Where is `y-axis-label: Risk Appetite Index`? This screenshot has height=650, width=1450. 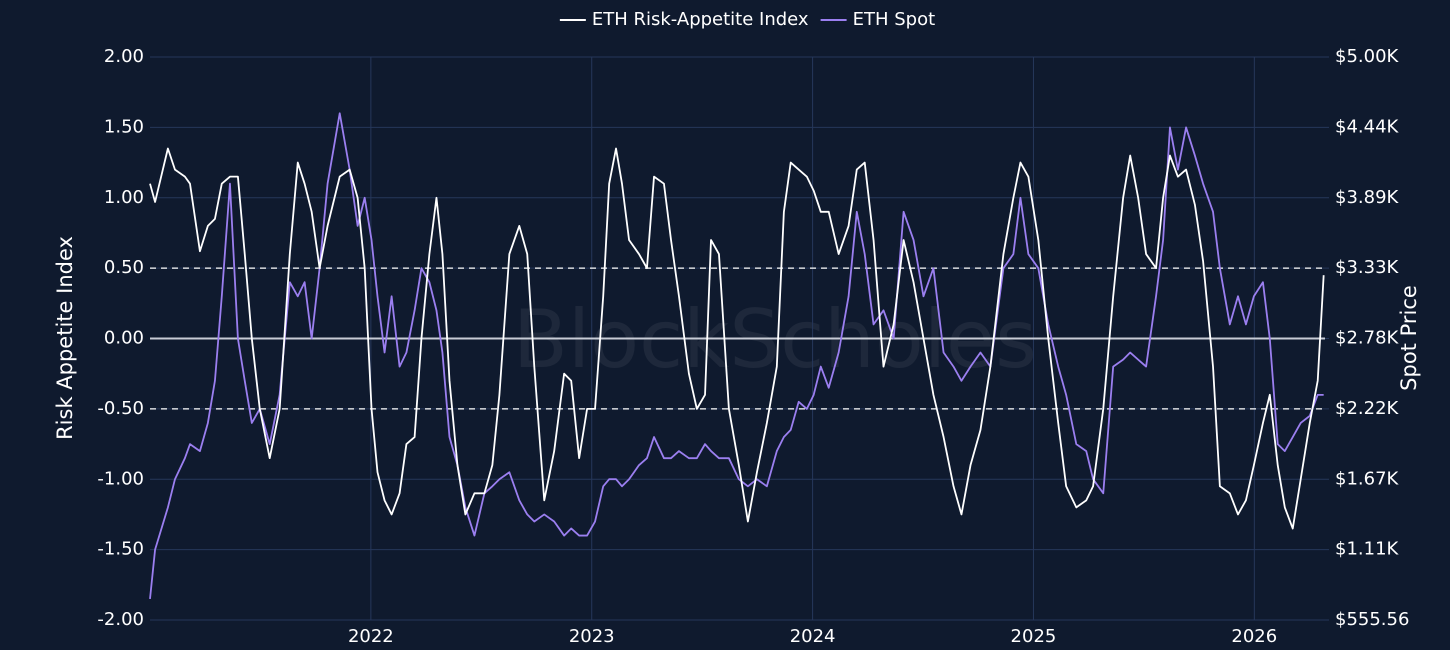
y-axis-label: Risk Appetite Index is located at coordinates (65, 338).